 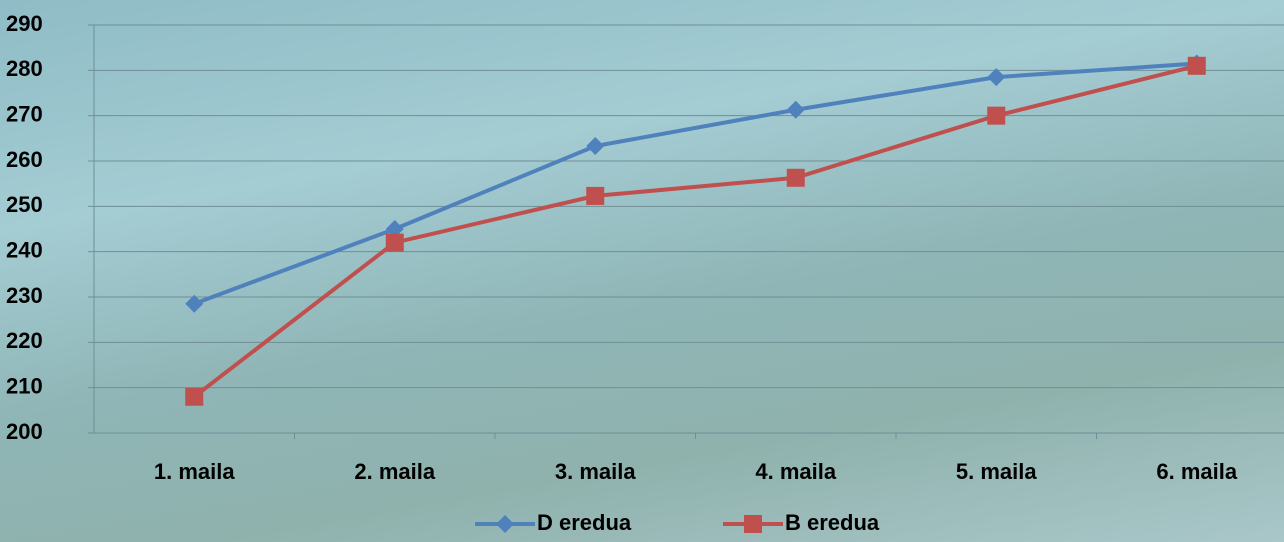 What do you see at coordinates (24, 113) in the screenshot?
I see `y-tick-label: 270` at bounding box center [24, 113].